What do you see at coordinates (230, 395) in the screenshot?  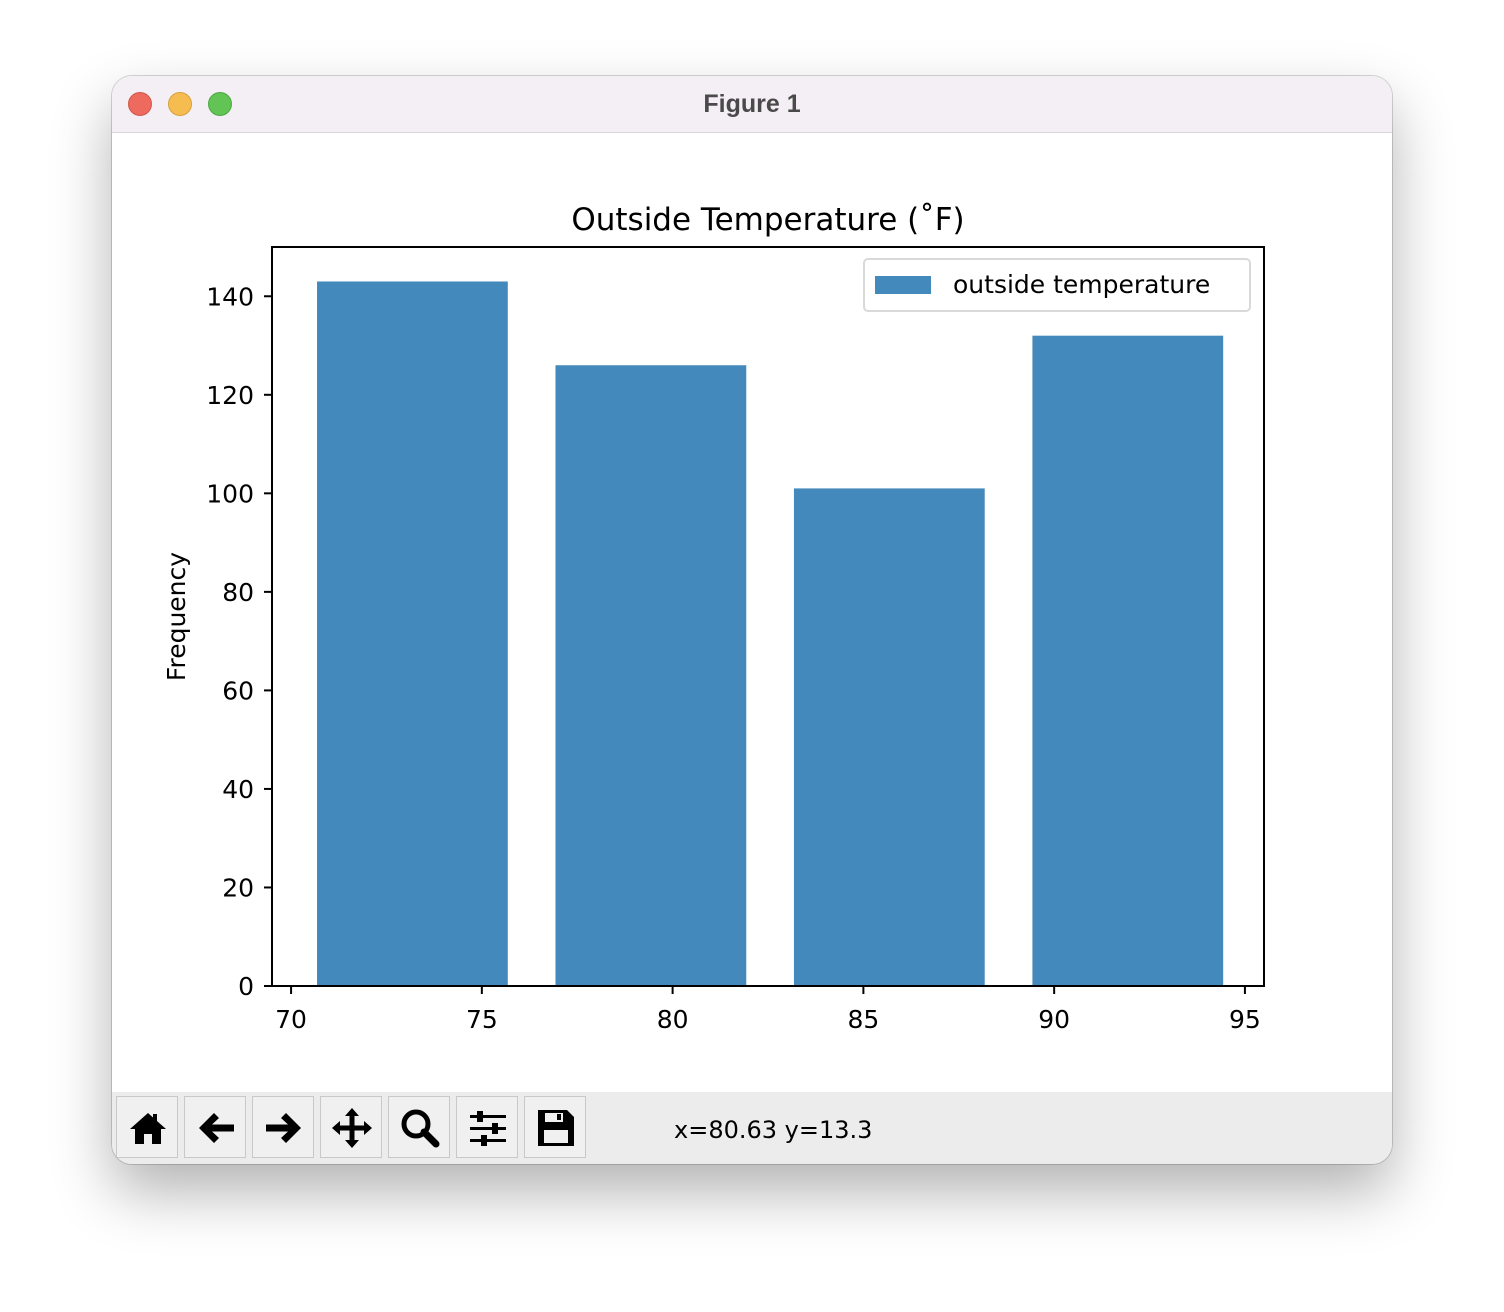 I see `y-tick-label: 120` at bounding box center [230, 395].